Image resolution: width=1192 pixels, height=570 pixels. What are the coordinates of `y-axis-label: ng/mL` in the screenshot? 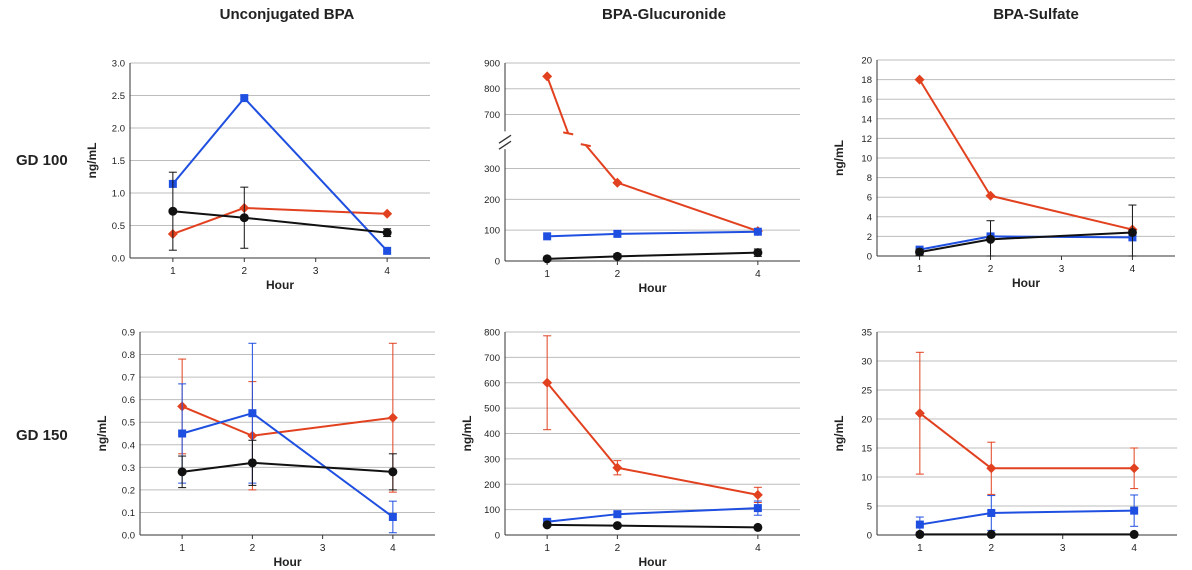 It's located at (467, 434).